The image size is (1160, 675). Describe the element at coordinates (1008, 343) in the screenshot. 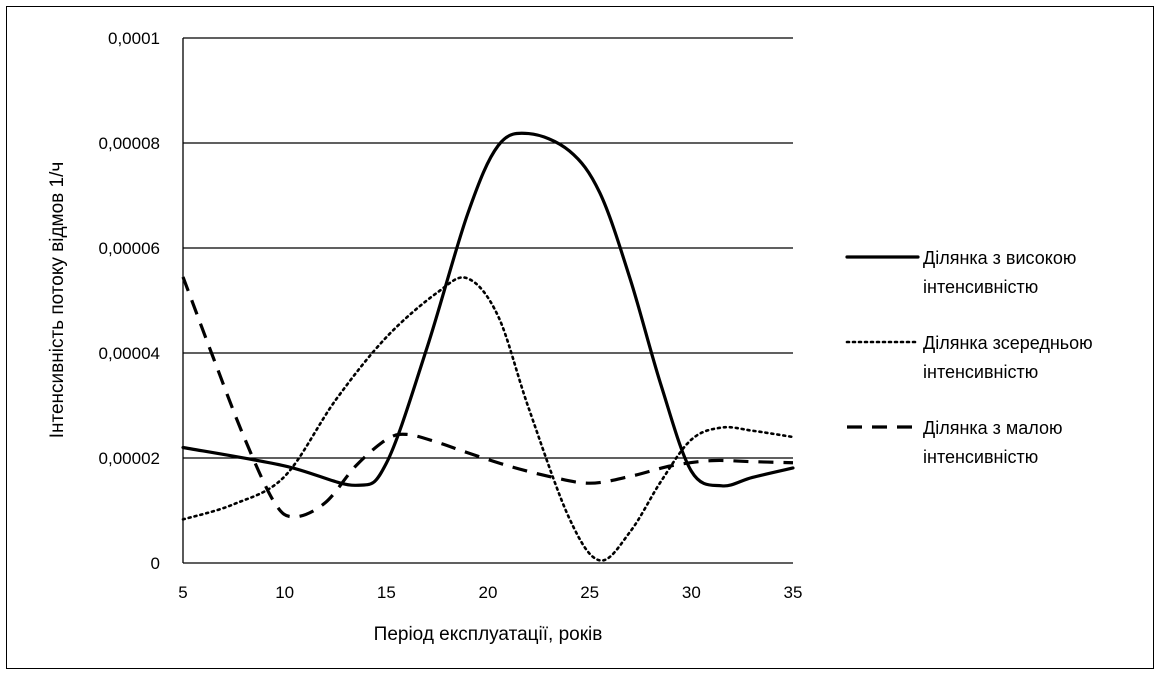

I see `legend-label-line: Ділянка зсередньою` at that location.